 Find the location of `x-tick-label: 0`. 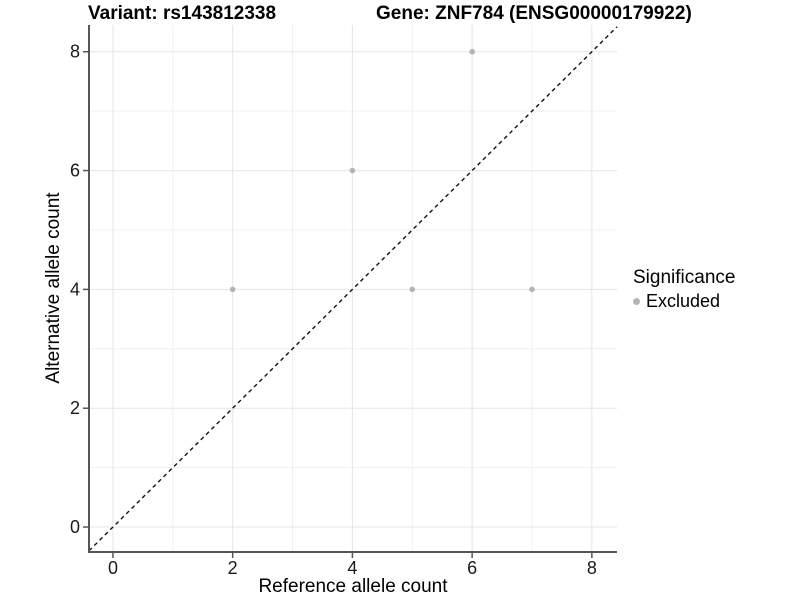

x-tick-label: 0 is located at coordinates (113, 568).